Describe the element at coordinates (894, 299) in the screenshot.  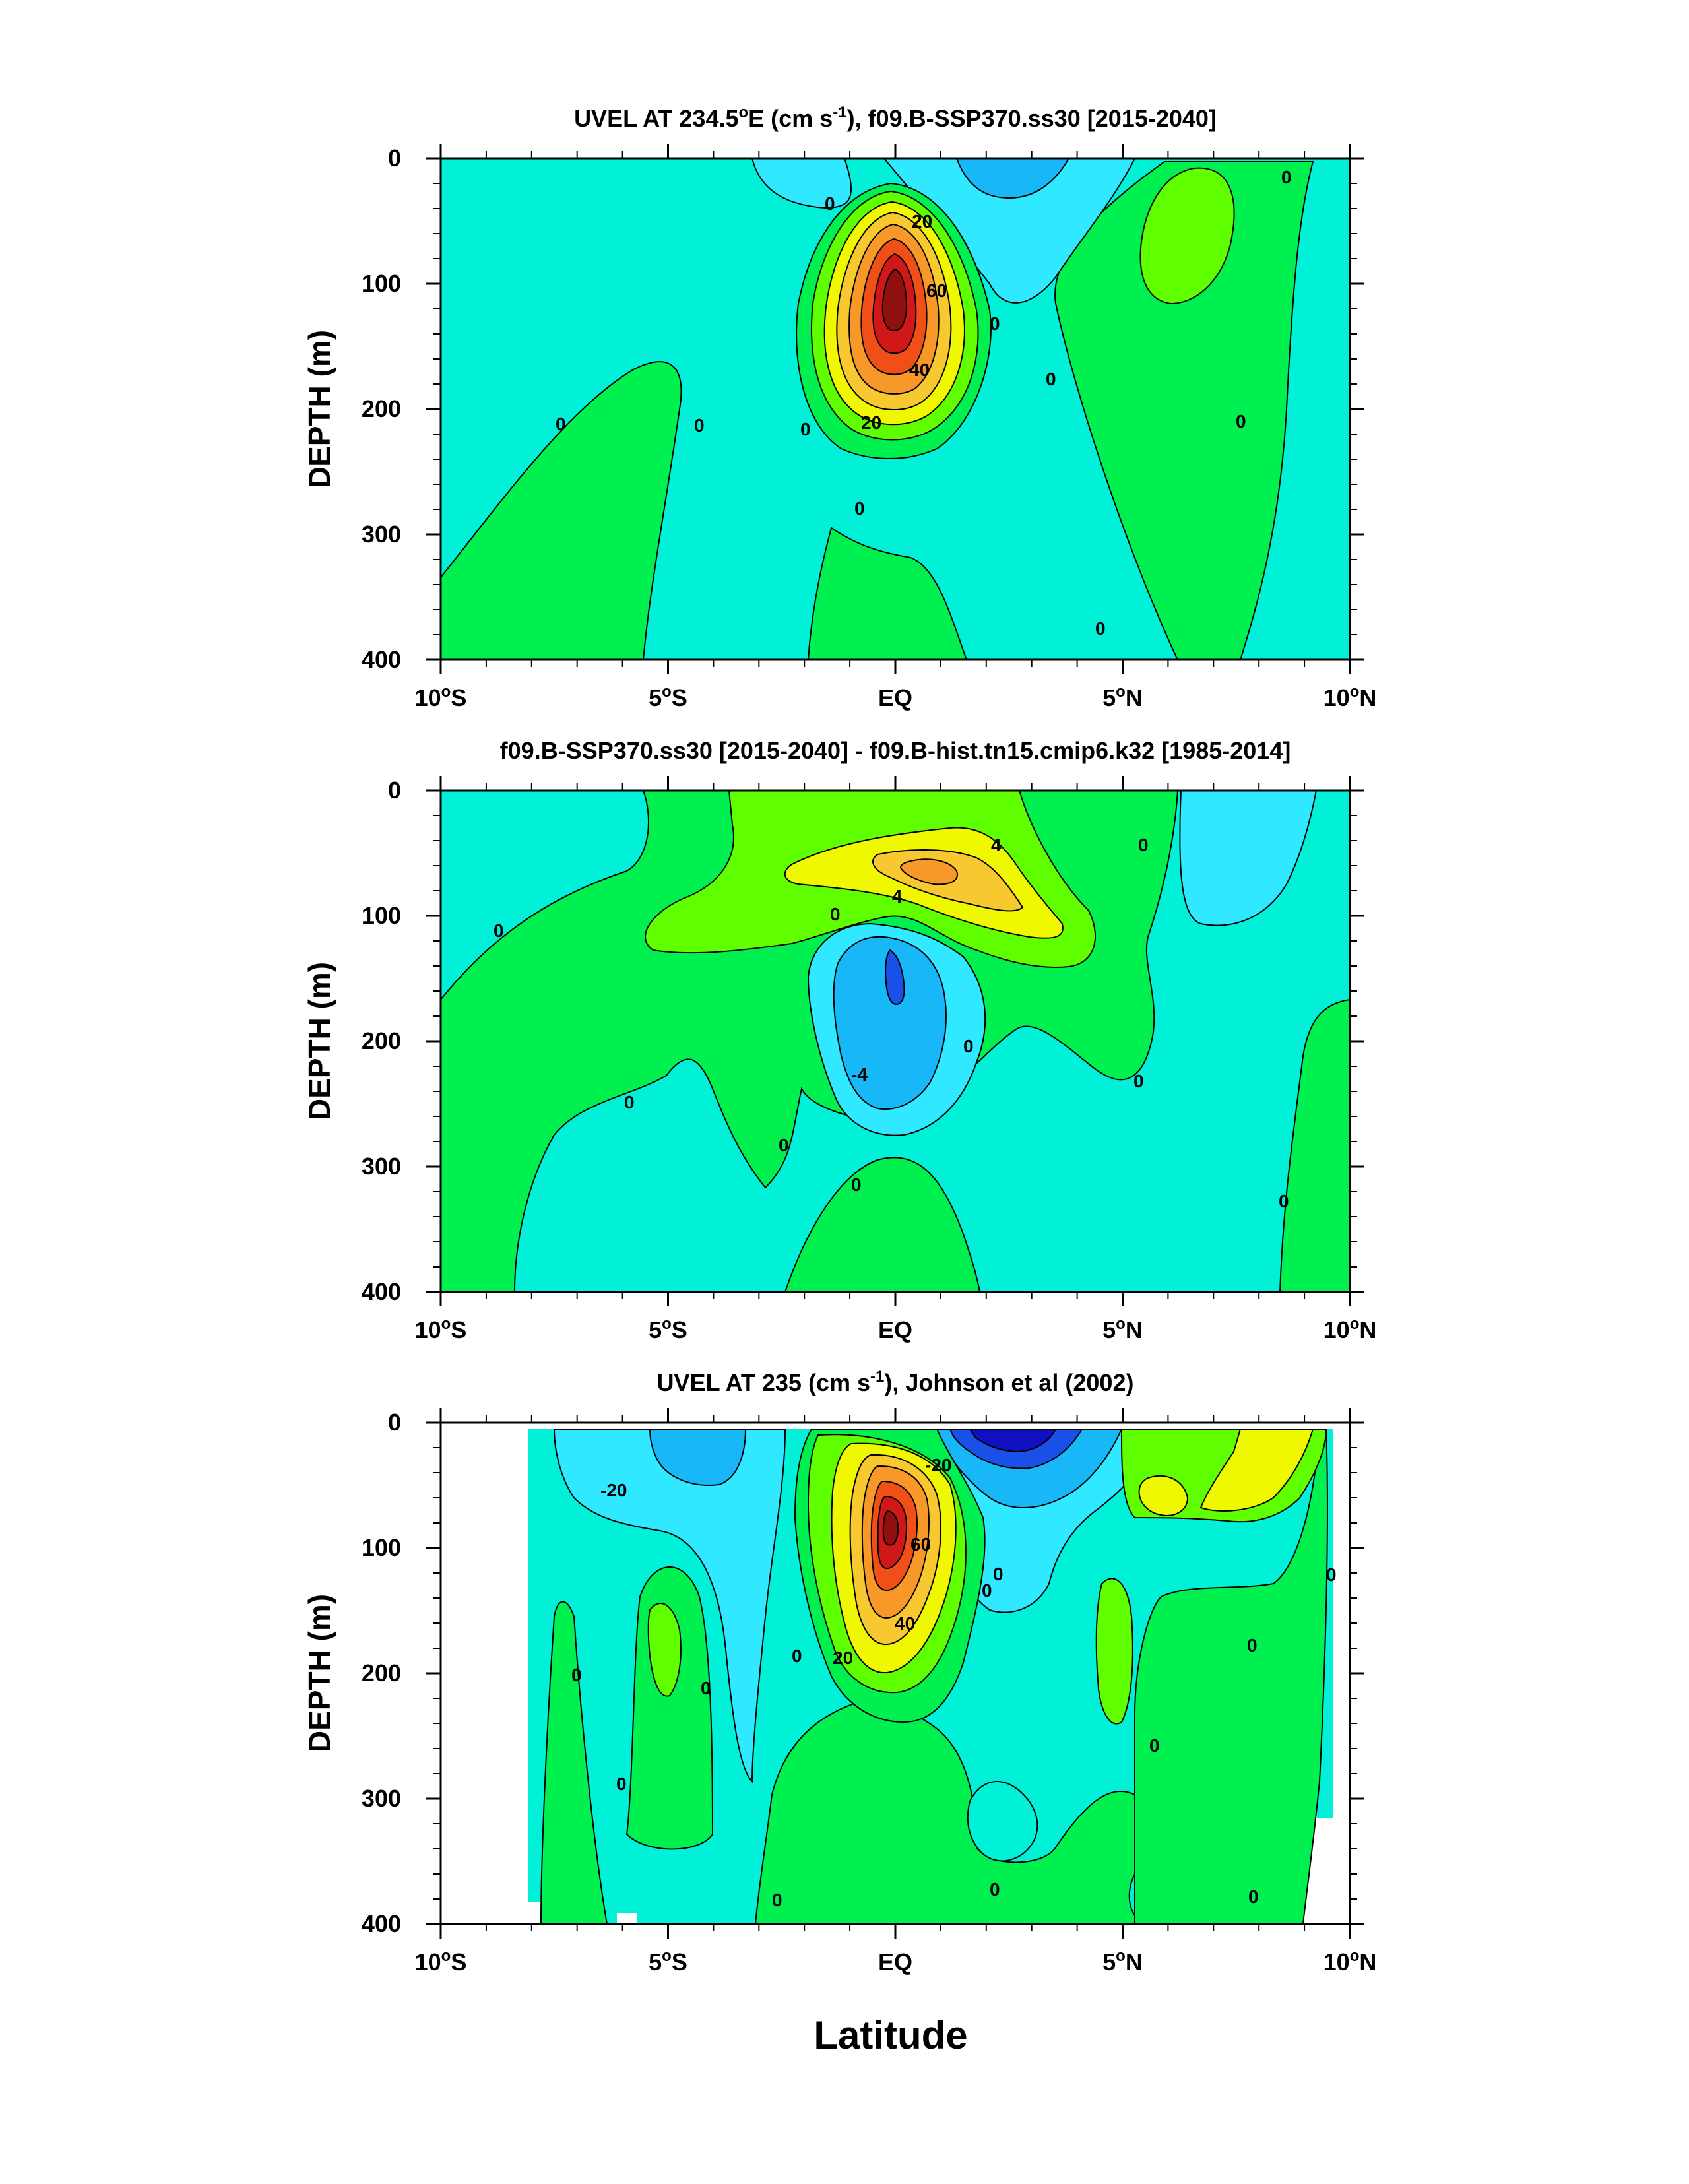
I see `p1-fill-p100` at that location.